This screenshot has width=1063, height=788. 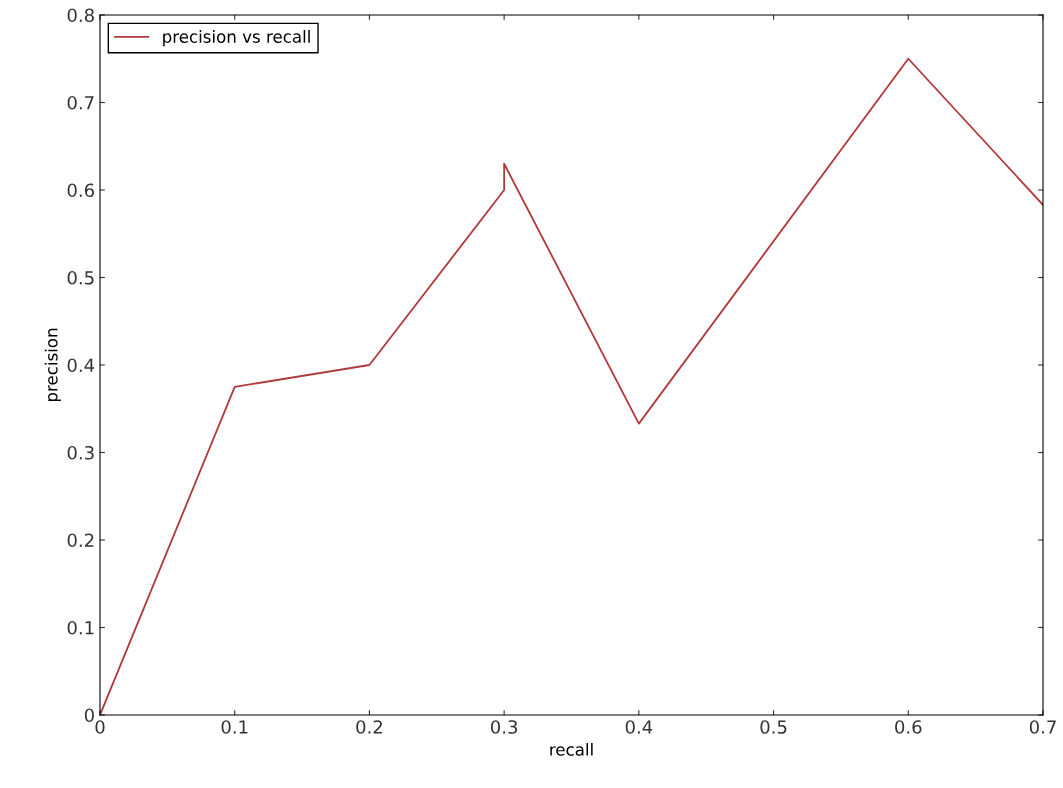 What do you see at coordinates (236, 38) in the screenshot?
I see `legend-label: precision vs recall` at bounding box center [236, 38].